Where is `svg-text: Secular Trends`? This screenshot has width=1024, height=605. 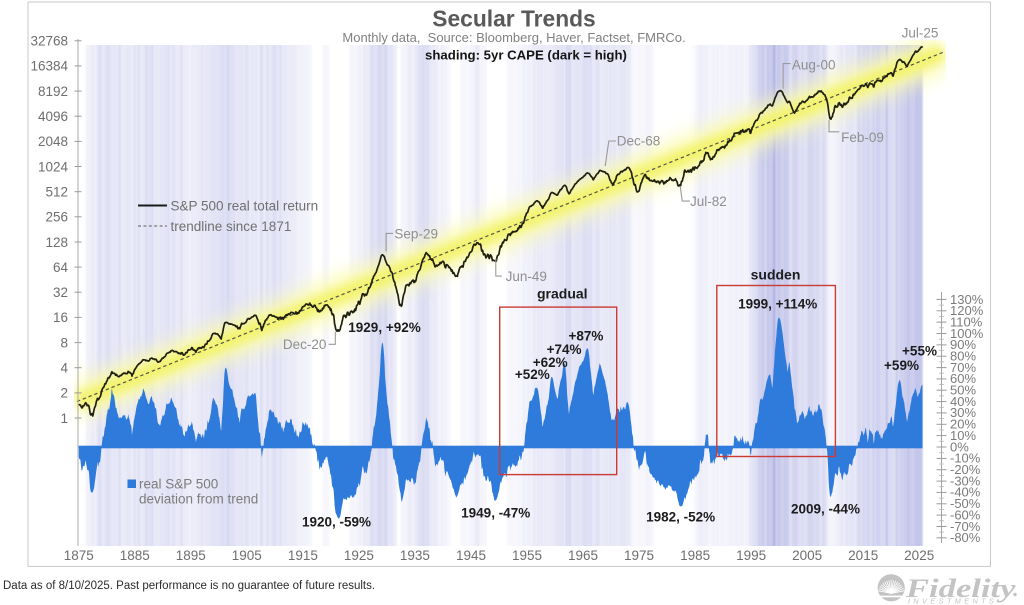
svg-text: Secular Trends is located at coordinates (513, 19).